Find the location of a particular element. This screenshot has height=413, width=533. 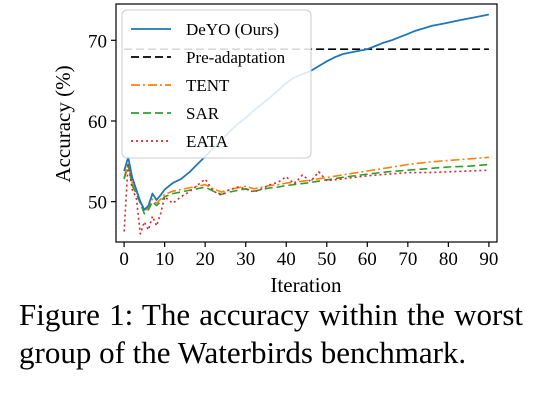

x-axis: 0 10 20 30 40 50 60 70 80 90 is located at coordinates (308, 256).